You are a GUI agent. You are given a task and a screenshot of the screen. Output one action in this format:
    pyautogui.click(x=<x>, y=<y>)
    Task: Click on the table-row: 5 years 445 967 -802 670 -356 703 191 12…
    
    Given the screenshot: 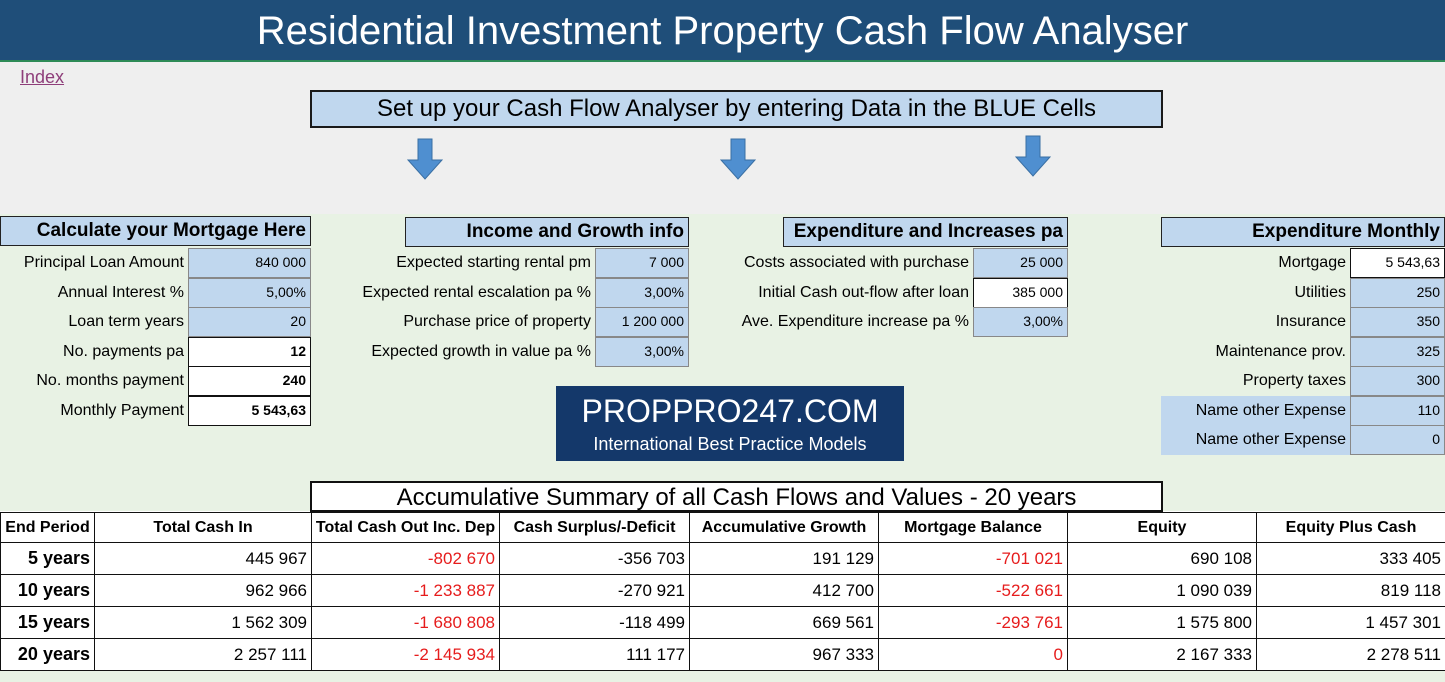 What is the action you would take?
    pyautogui.click(x=722, y=558)
    